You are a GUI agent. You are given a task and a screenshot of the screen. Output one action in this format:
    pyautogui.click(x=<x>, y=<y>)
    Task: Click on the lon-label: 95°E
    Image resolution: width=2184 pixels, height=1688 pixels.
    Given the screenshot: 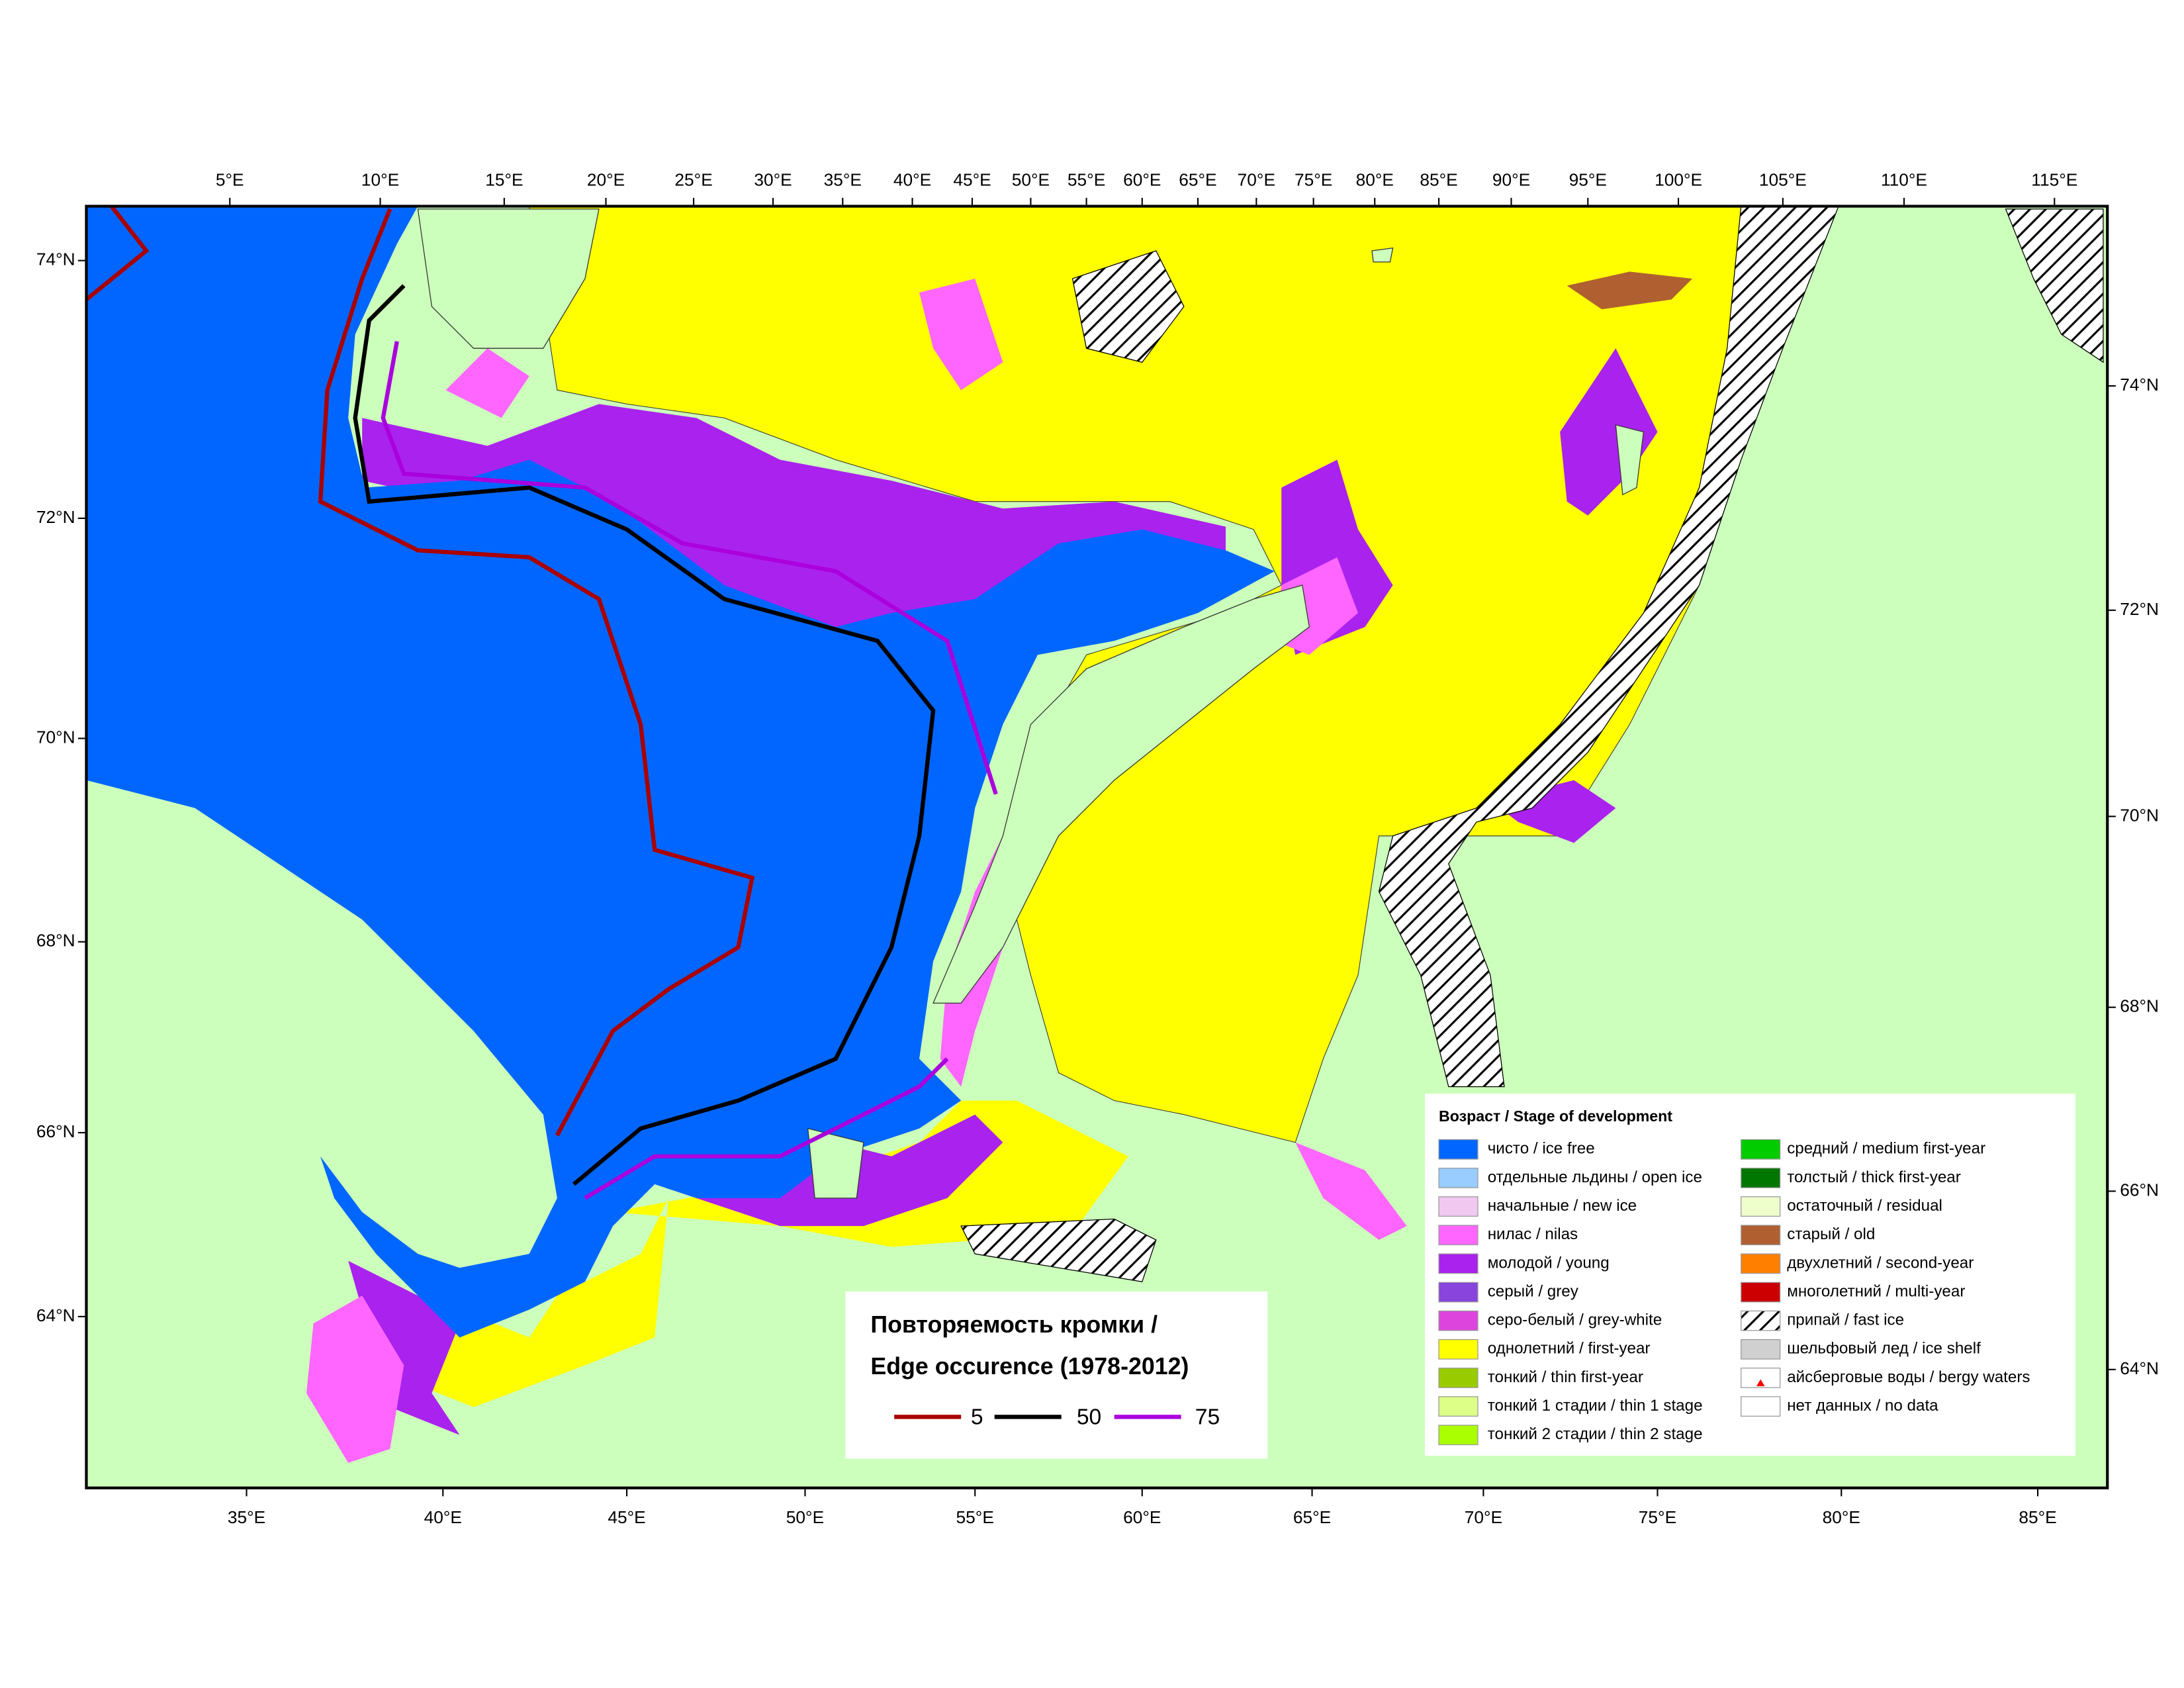 What is the action you would take?
    pyautogui.click(x=1588, y=180)
    